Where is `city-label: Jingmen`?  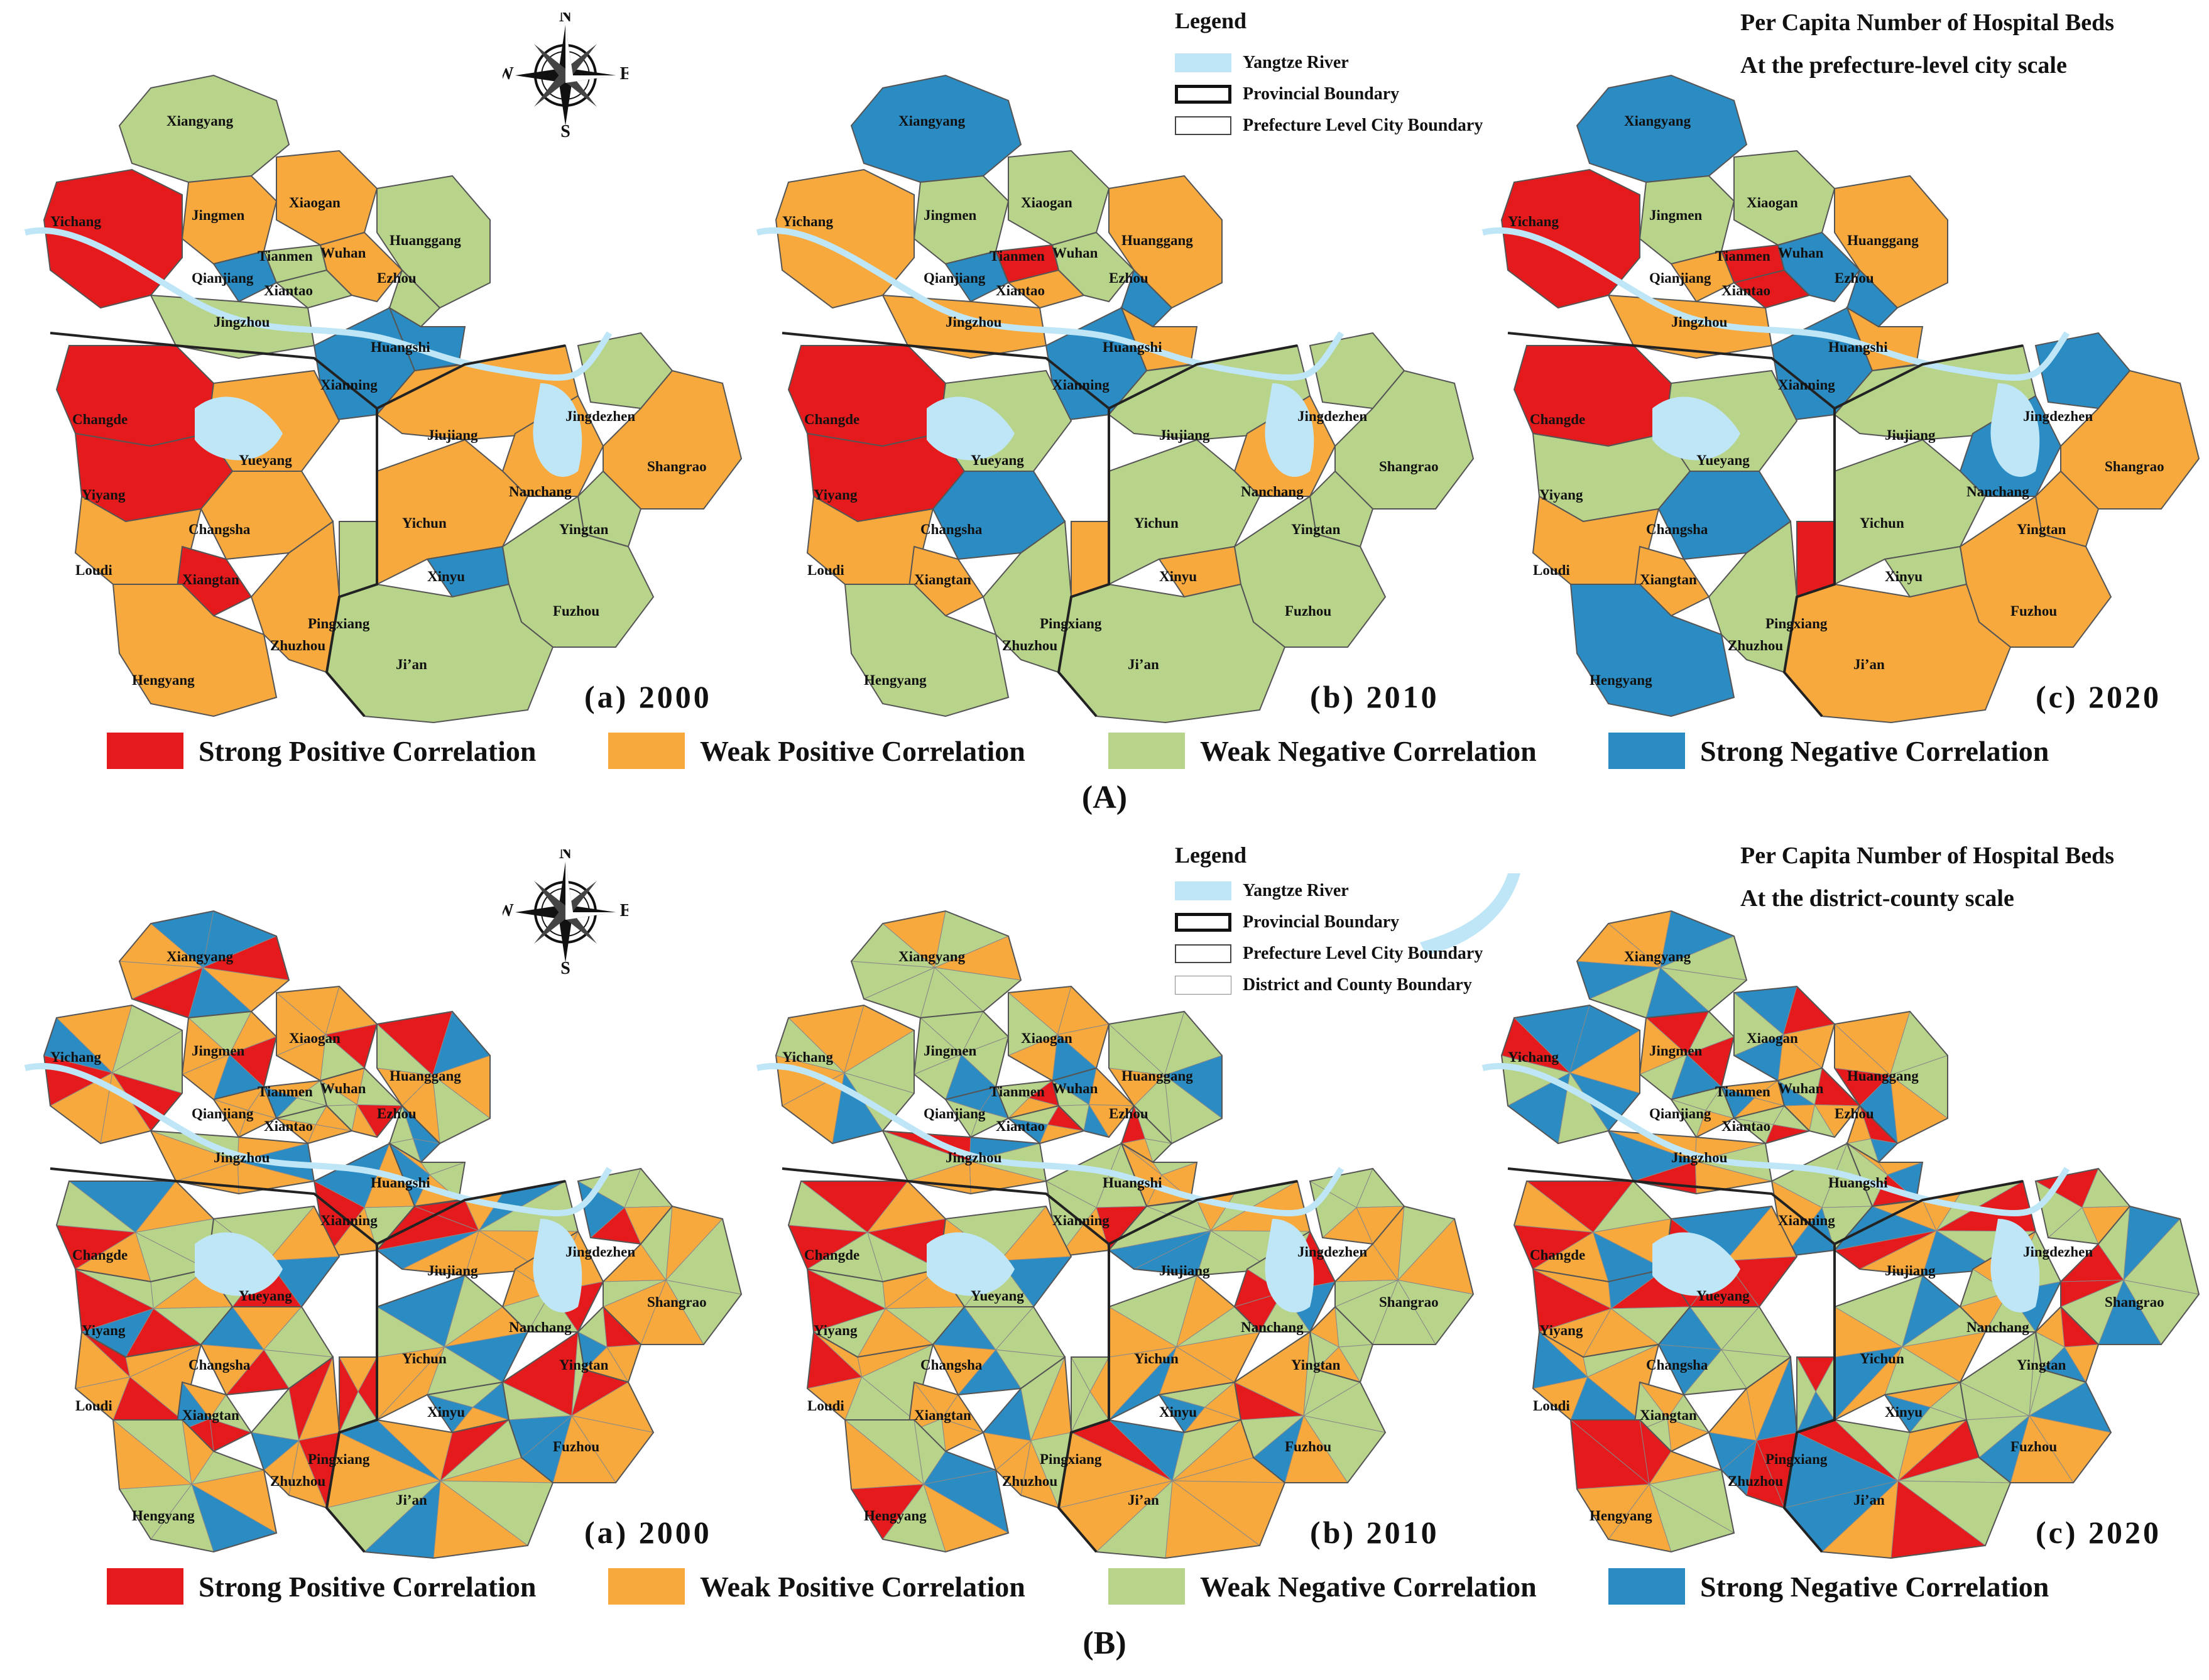 city-label: Jingmen is located at coordinates (218, 1051).